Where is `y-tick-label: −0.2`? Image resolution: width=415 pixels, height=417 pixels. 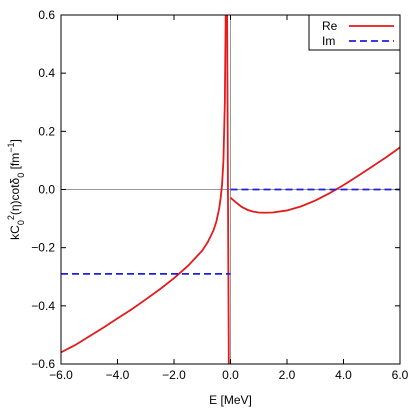
y-tick-label: −0.2 is located at coordinates (43, 248).